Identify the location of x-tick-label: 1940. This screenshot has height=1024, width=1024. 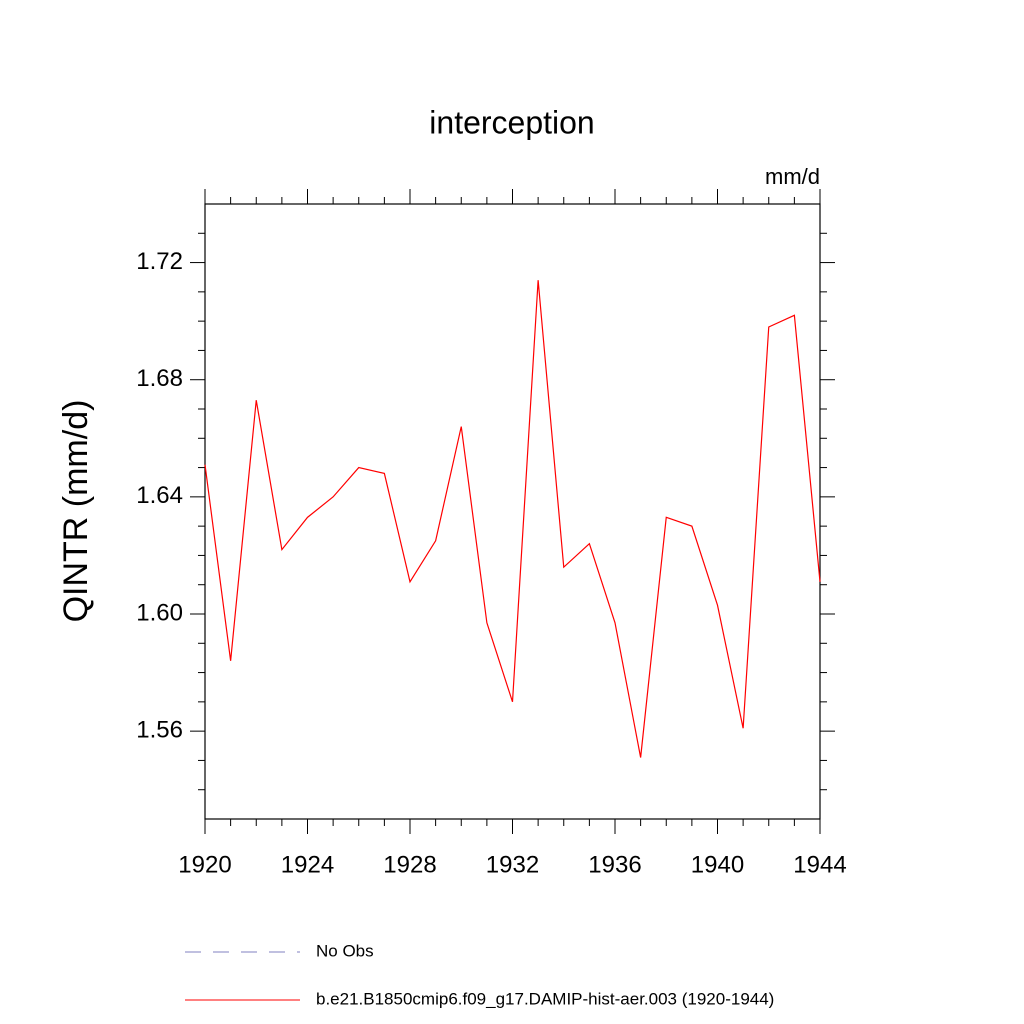
(717, 864).